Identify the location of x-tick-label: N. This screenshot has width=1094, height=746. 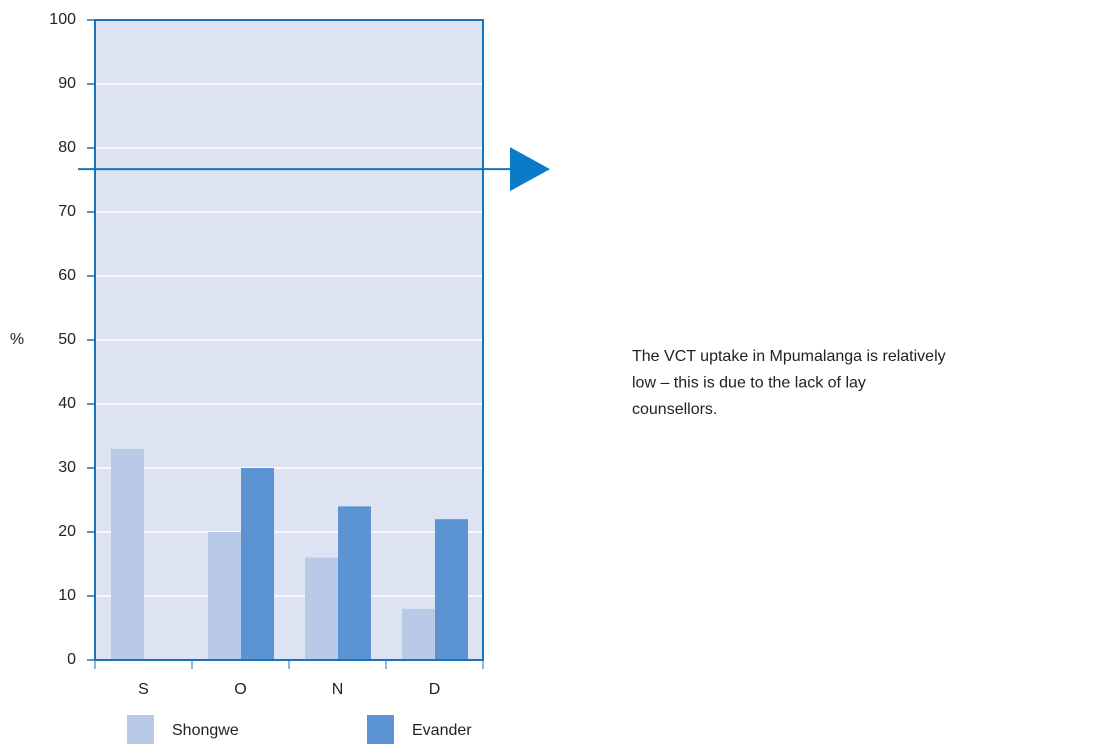
(338, 689).